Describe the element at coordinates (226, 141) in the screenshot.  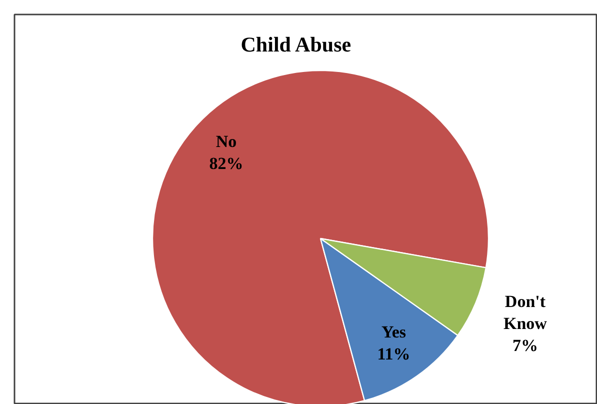
I see `slice-label: No` at that location.